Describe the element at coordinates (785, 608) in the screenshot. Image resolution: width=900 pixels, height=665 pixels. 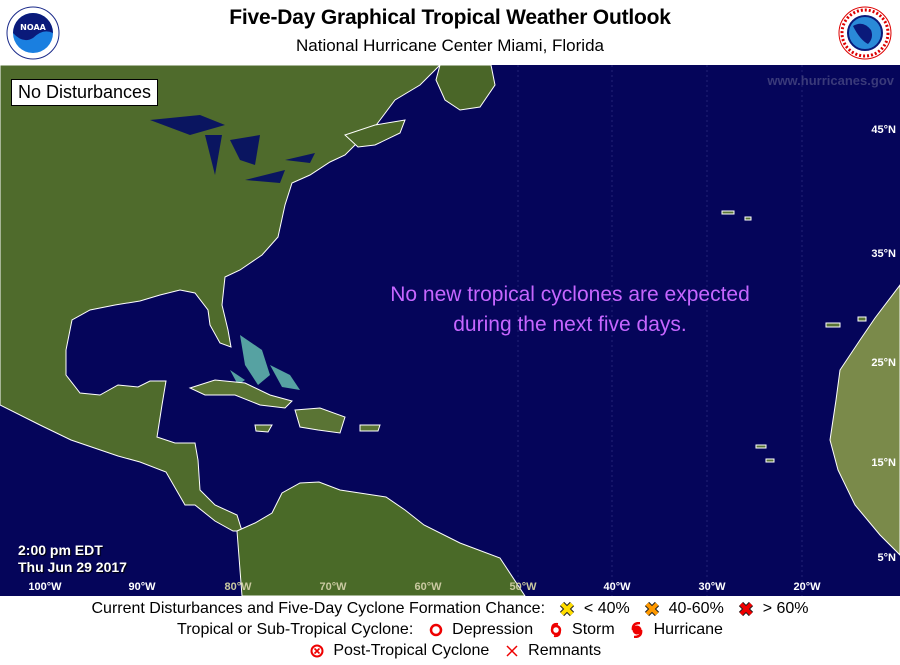
I see `legend-chance-high: > 60%` at that location.